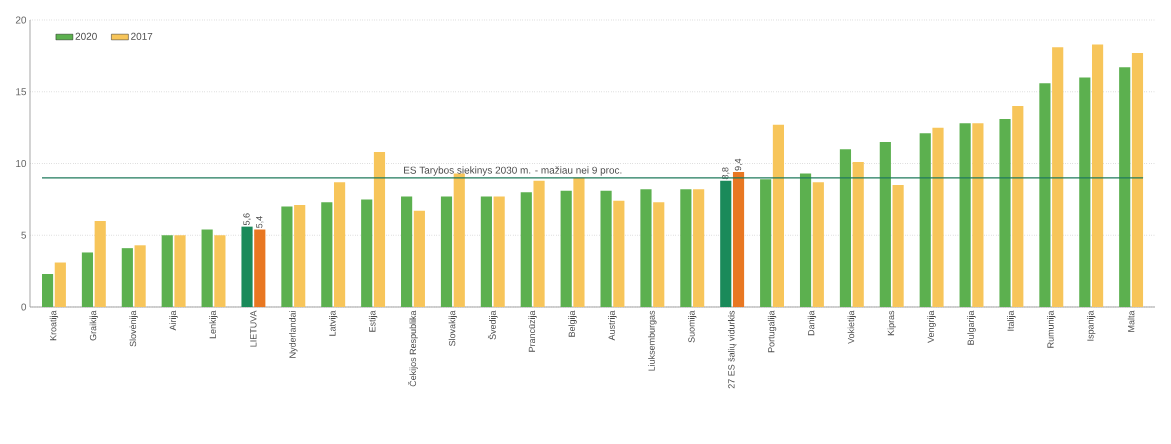 The height and width of the screenshot is (444, 1171). I want to click on x-tick-label: Ispanija, so click(1091, 325).